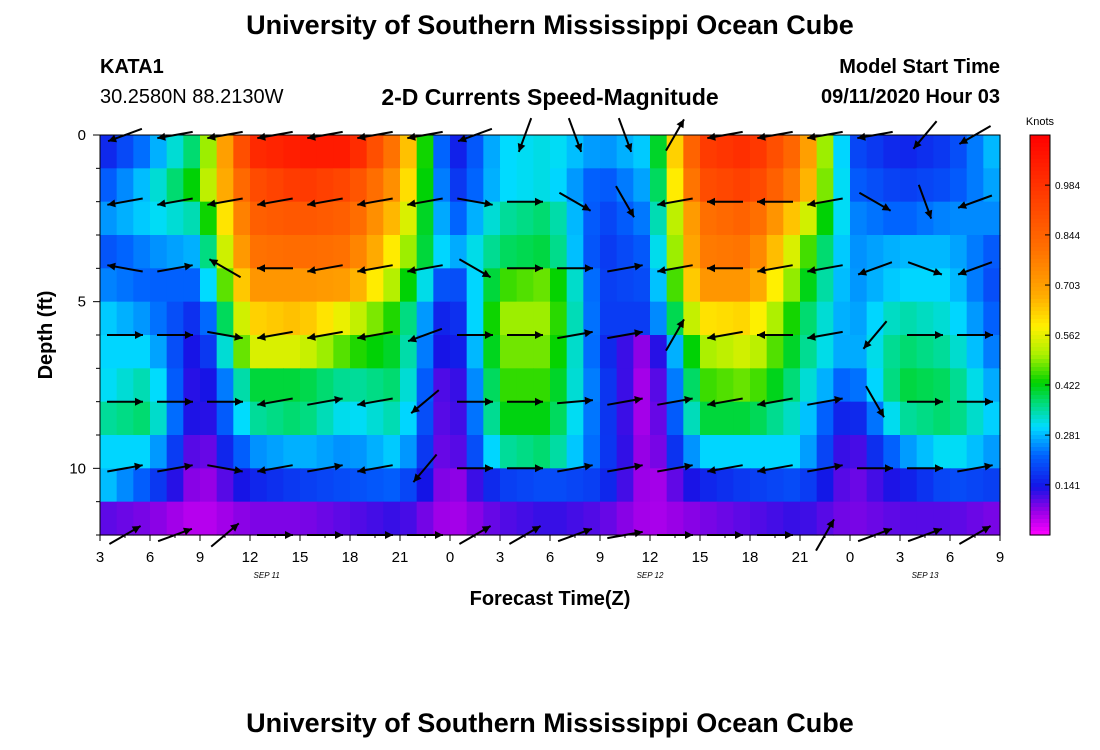 The image size is (1100, 750). Describe the element at coordinates (1067, 236) in the screenshot. I see `colorbar-tick-label: 0.844` at that location.